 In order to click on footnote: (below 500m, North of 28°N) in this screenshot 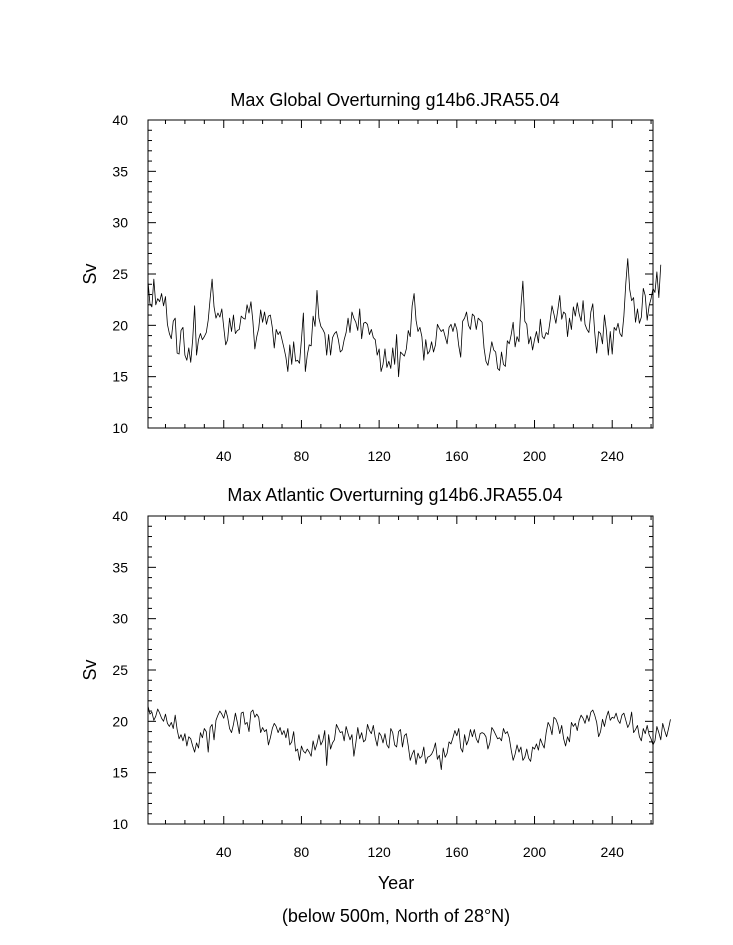, I will do `click(396, 916)`.